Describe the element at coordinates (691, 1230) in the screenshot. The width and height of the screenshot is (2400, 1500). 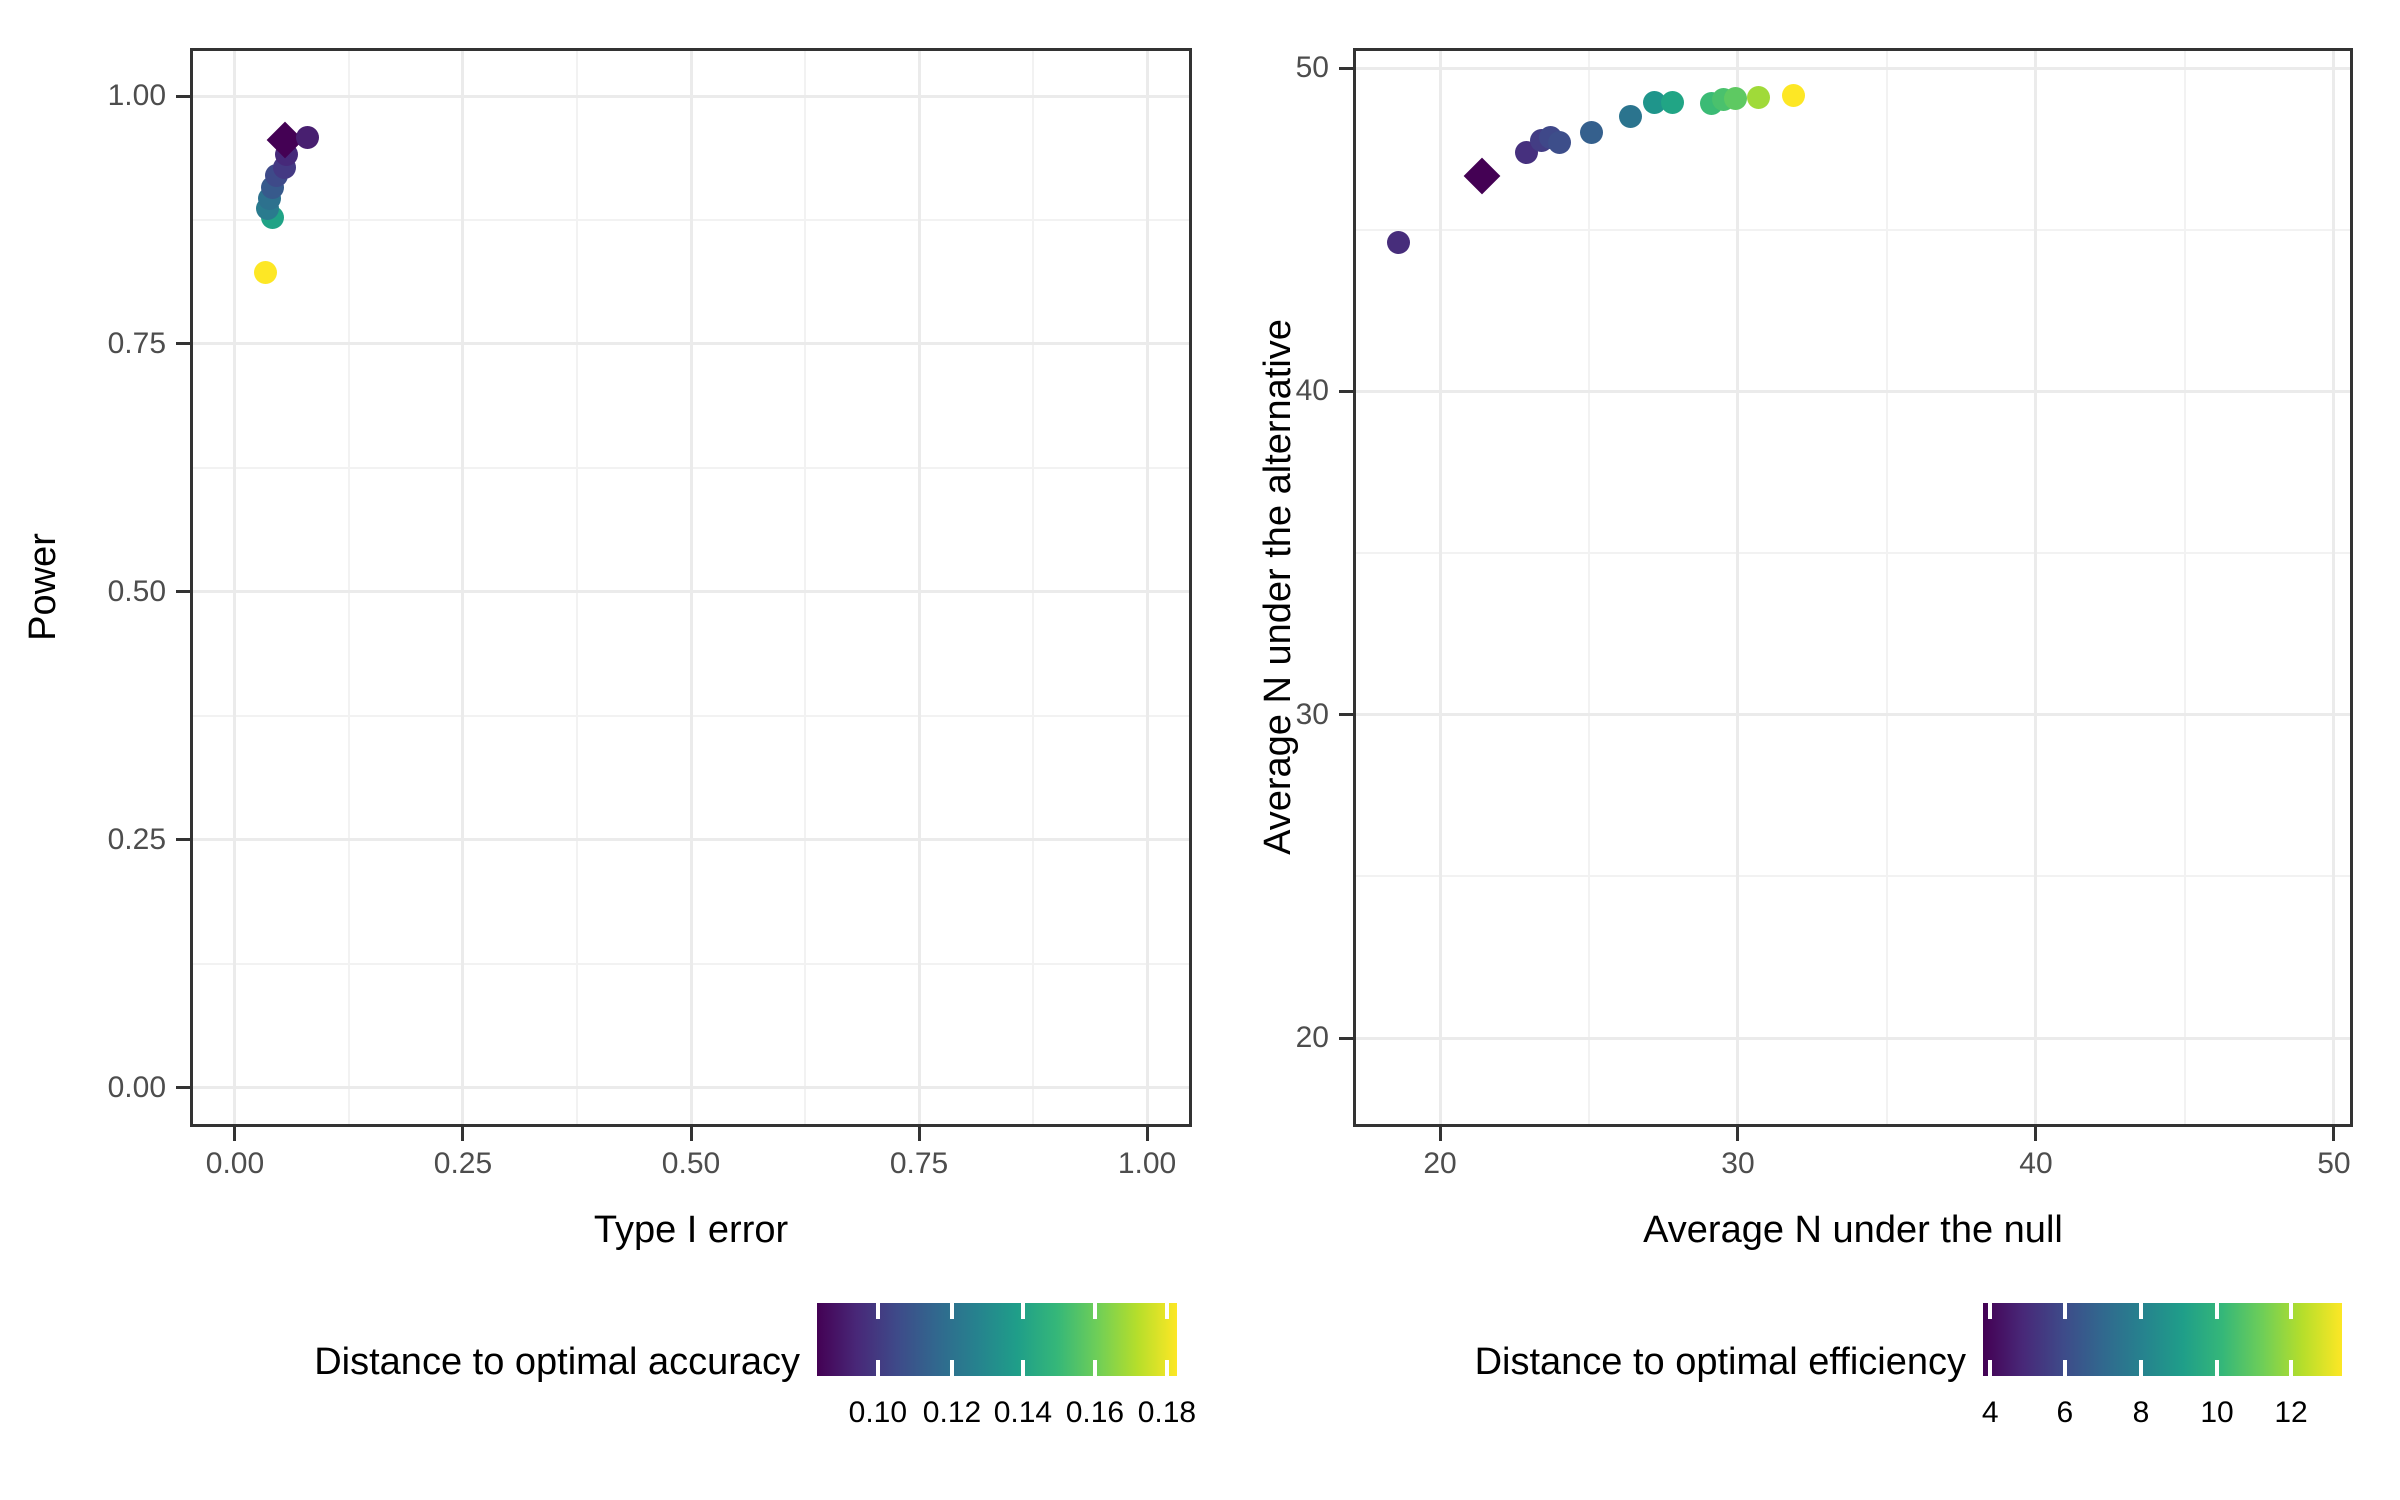
I see `x-axis-title-left: Type I error` at that location.